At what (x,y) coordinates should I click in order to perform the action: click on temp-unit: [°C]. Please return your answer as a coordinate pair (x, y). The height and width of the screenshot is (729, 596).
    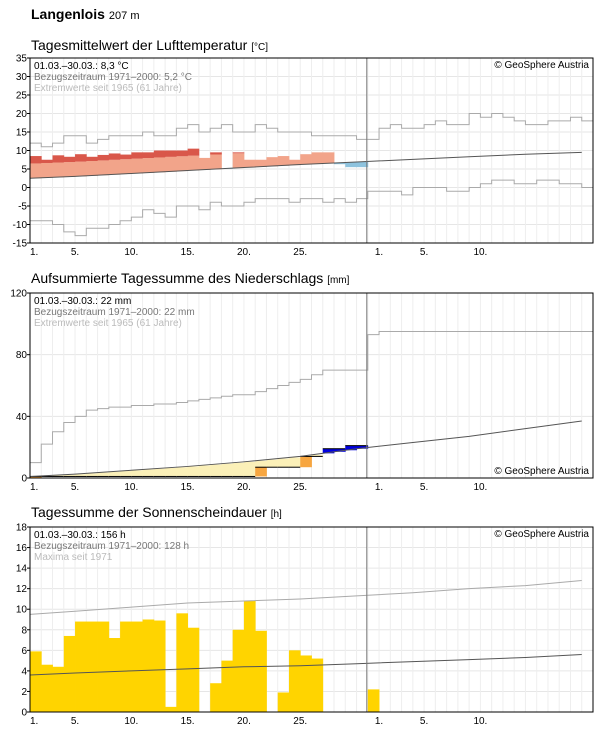
    Looking at the image, I should click on (259, 47).